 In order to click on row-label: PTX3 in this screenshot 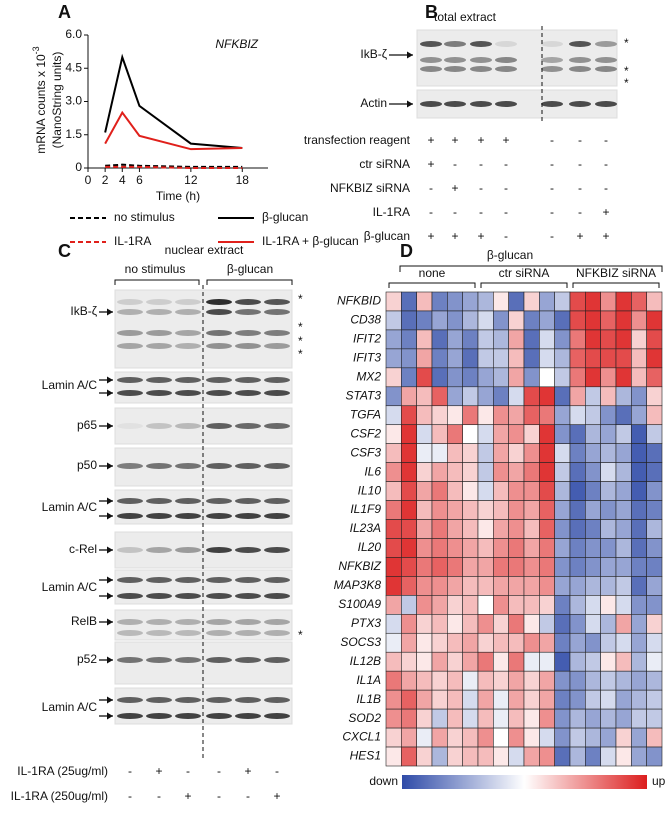, I will do `click(366, 623)`.